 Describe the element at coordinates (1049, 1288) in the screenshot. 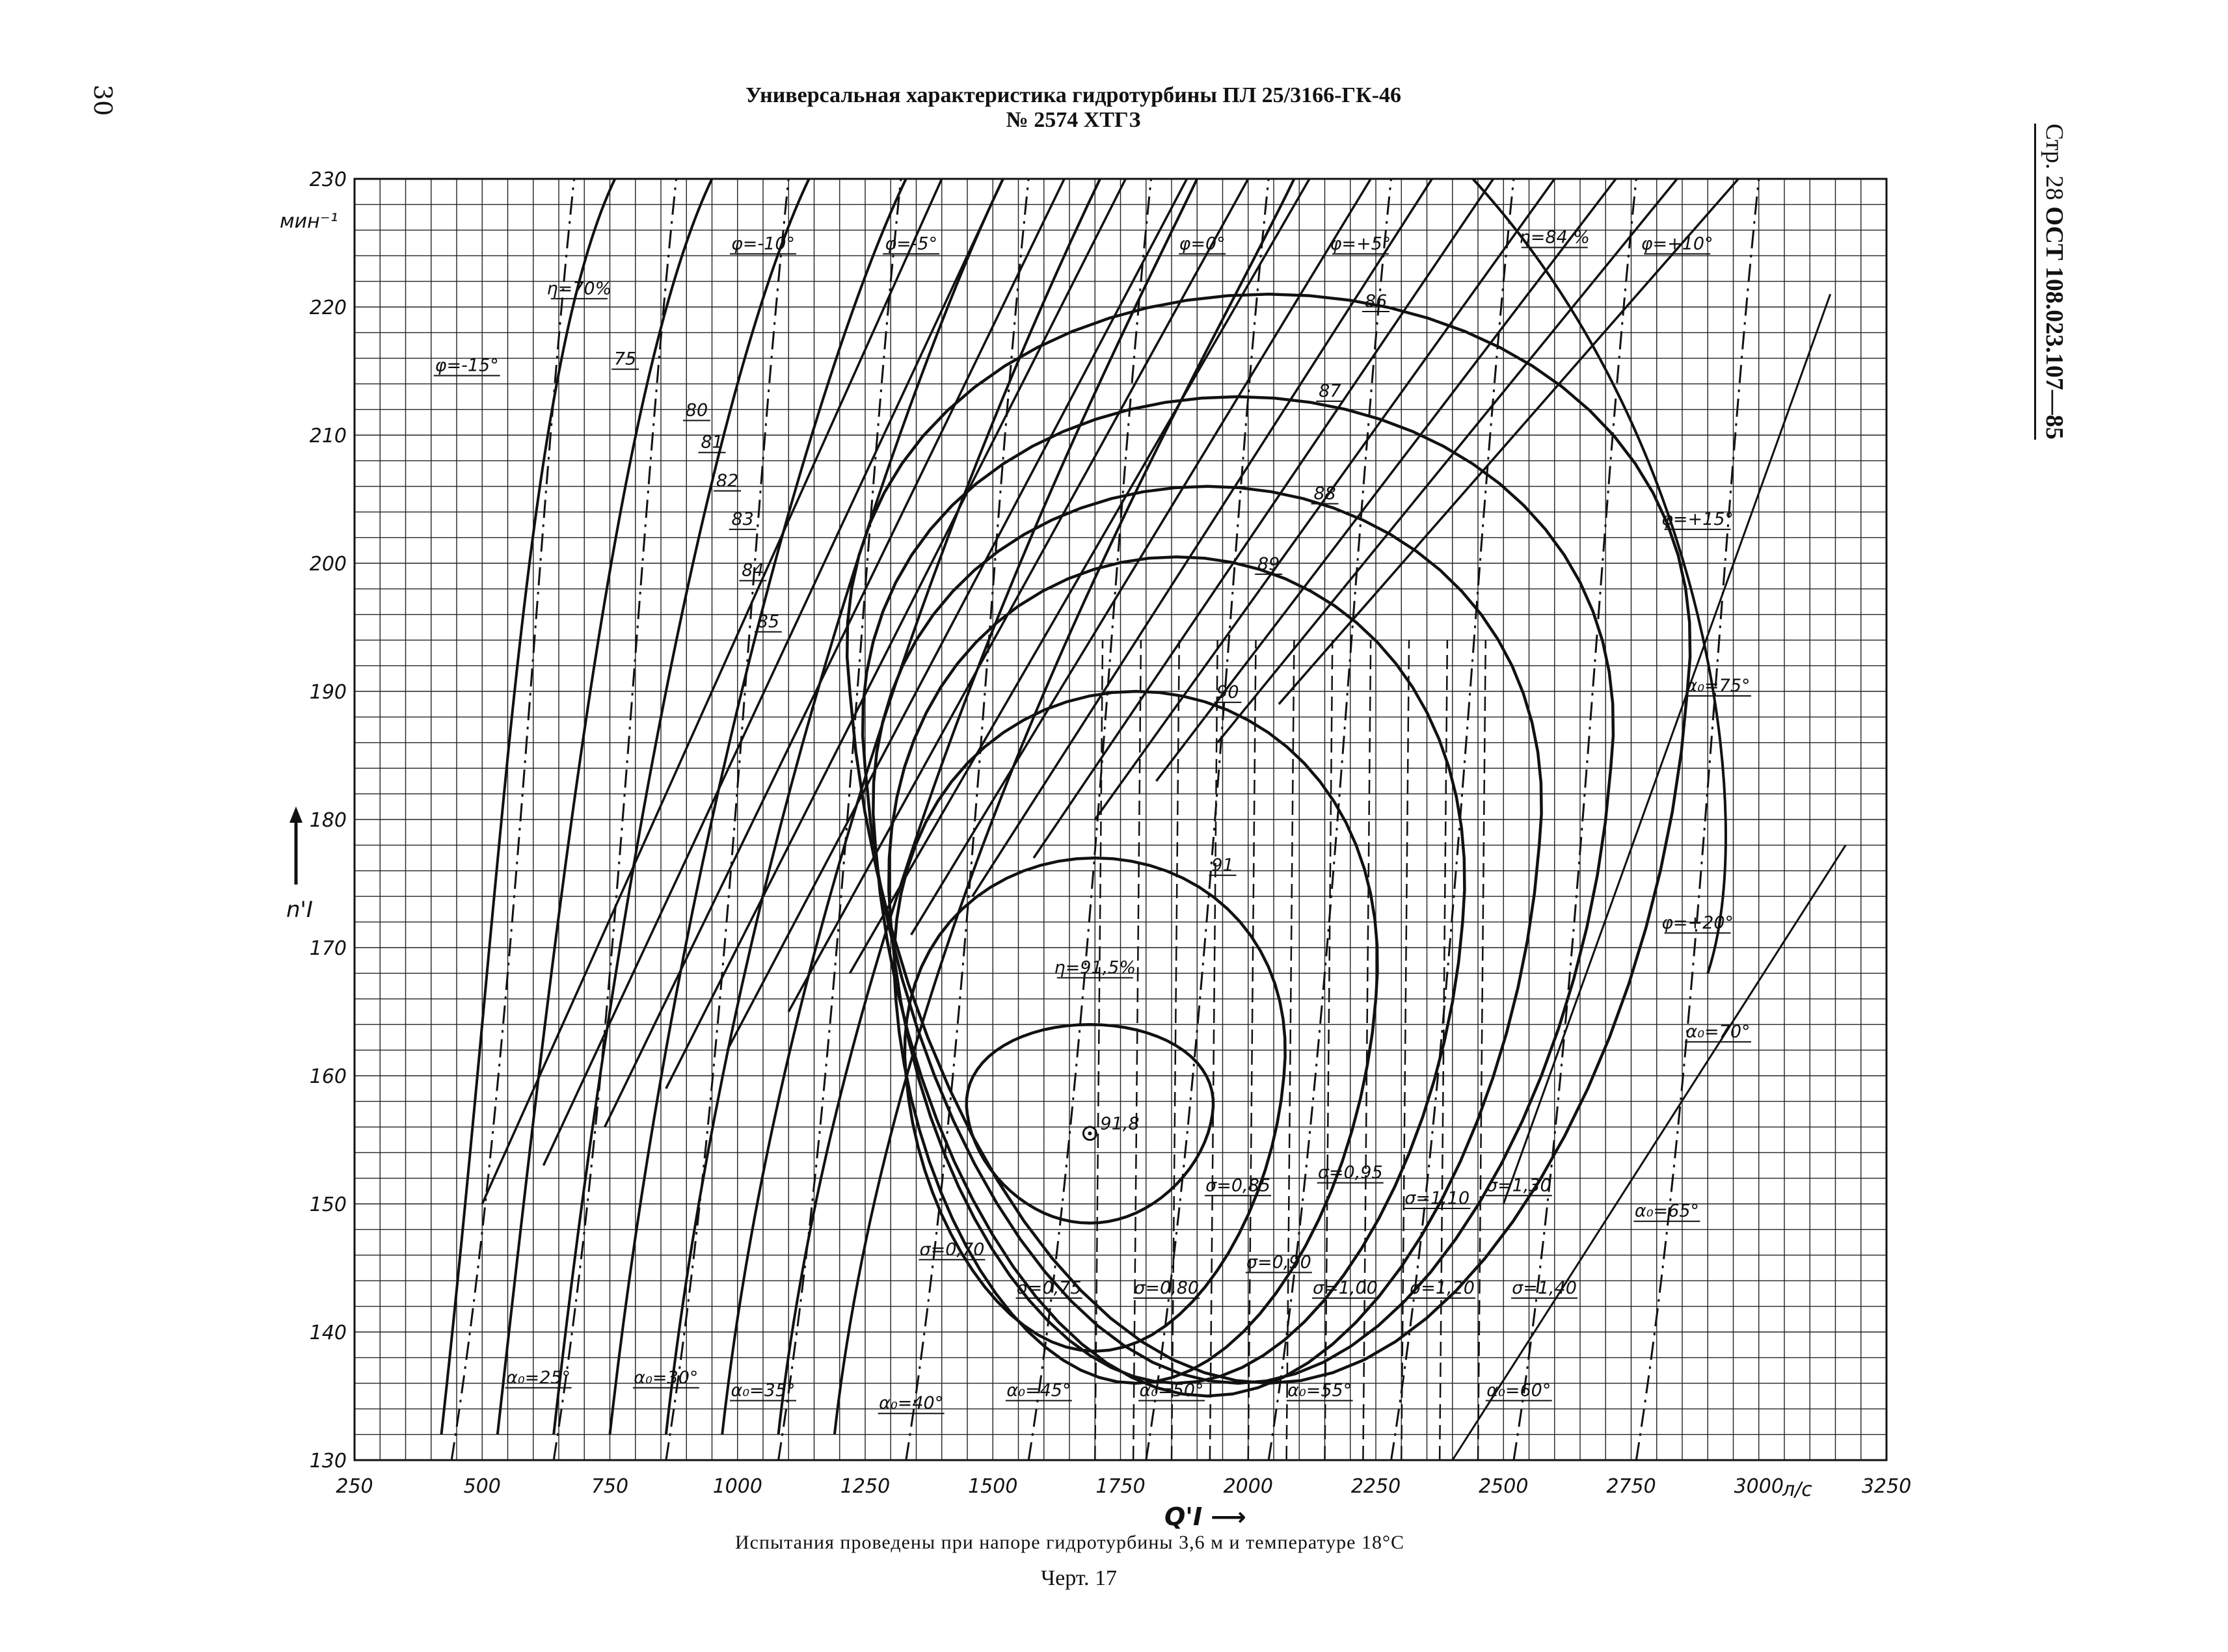

I see `cavitation-label: σ=0,75` at that location.